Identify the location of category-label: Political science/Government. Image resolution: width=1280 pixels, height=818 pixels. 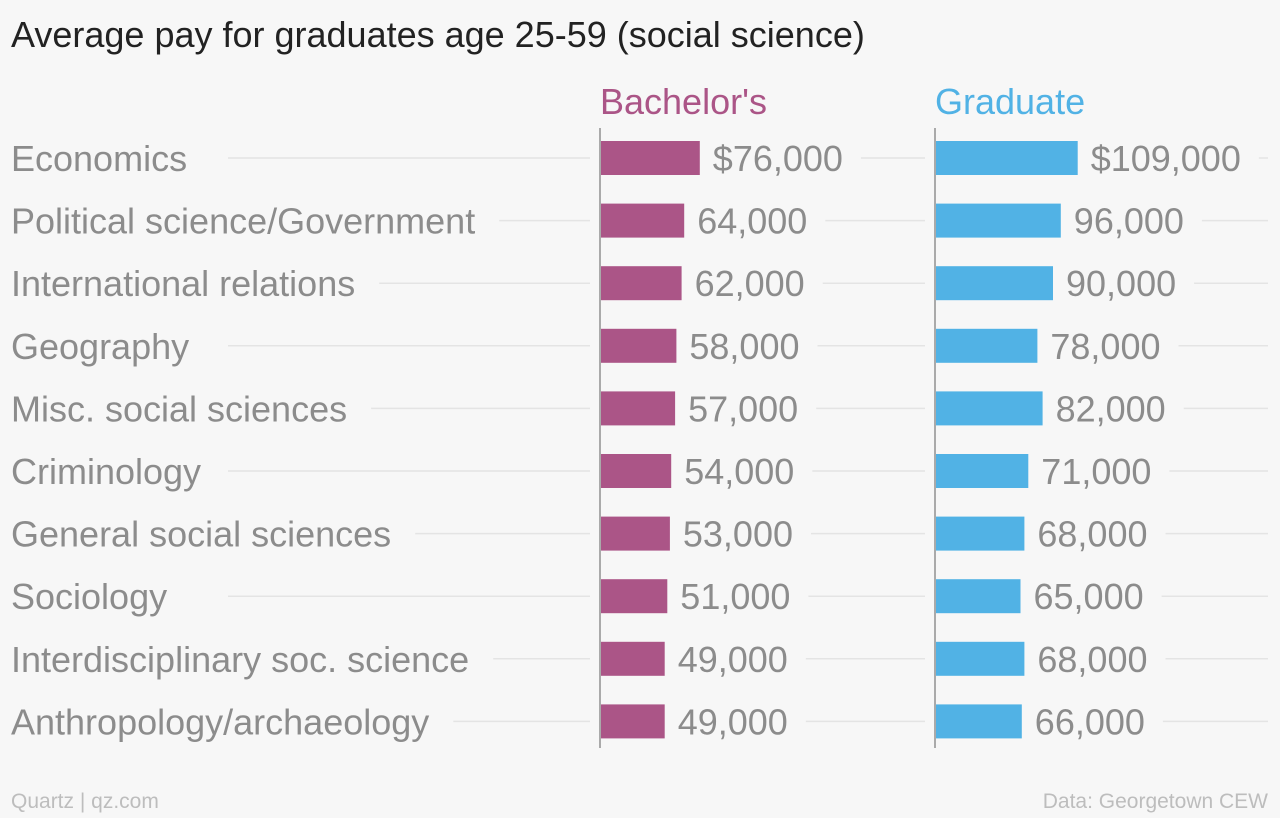
(243, 221).